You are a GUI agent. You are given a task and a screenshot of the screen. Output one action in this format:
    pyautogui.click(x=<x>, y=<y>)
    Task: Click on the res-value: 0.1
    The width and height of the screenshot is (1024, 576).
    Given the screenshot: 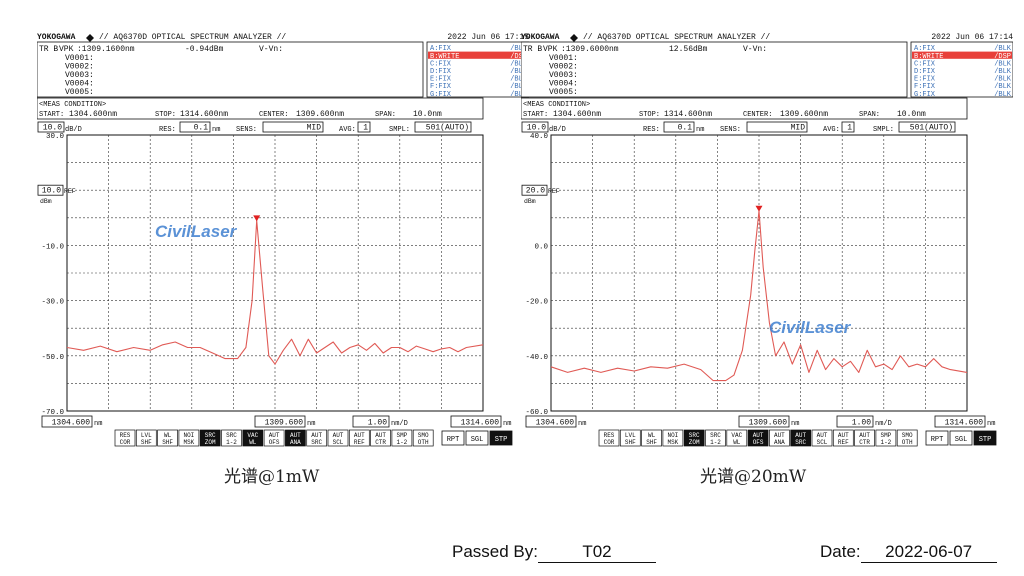 What is the action you would take?
    pyautogui.click(x=201, y=128)
    